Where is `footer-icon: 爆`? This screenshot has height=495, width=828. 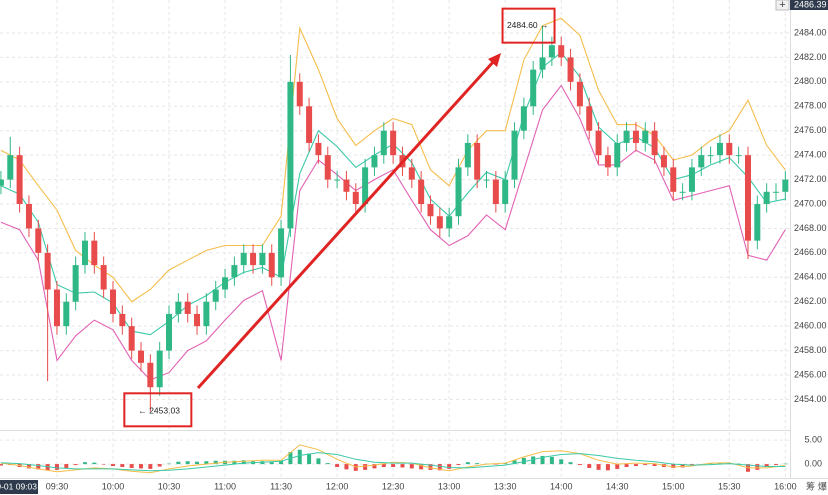 footer-icon: 爆 is located at coordinates (822, 485).